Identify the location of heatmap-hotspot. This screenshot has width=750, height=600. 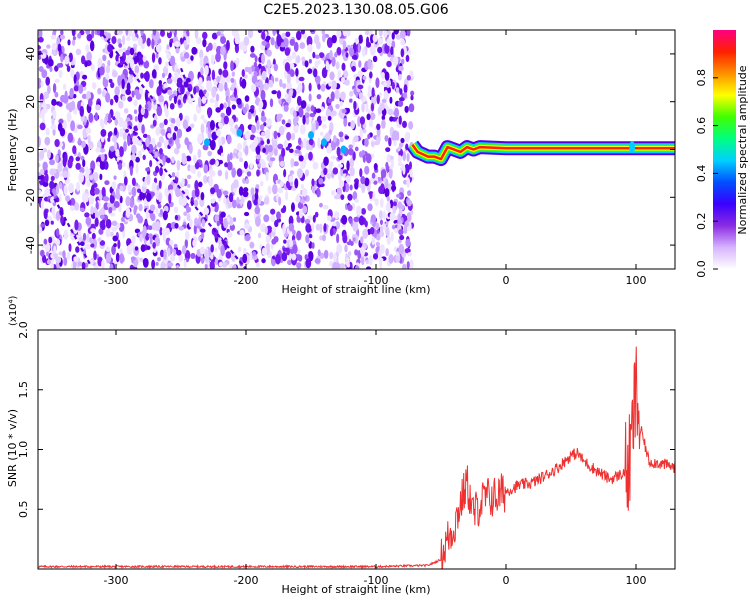
(343, 149).